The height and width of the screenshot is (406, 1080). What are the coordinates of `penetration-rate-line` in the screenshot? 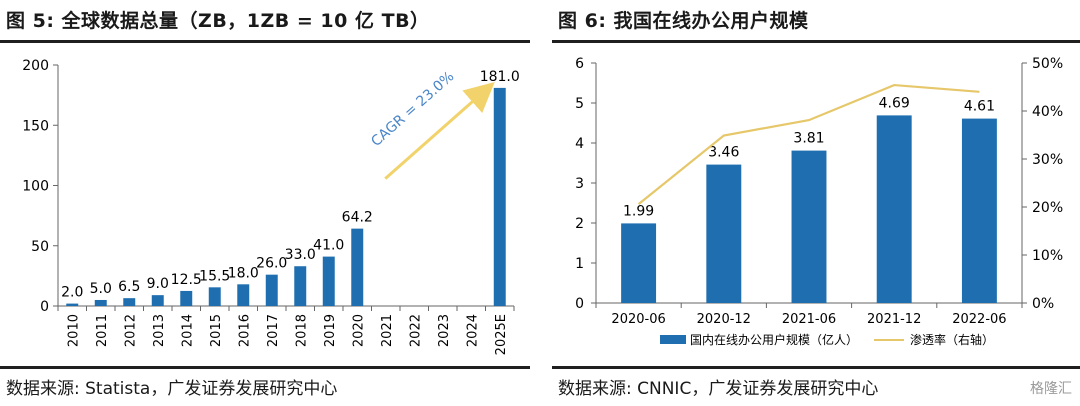 It's located at (808, 144).